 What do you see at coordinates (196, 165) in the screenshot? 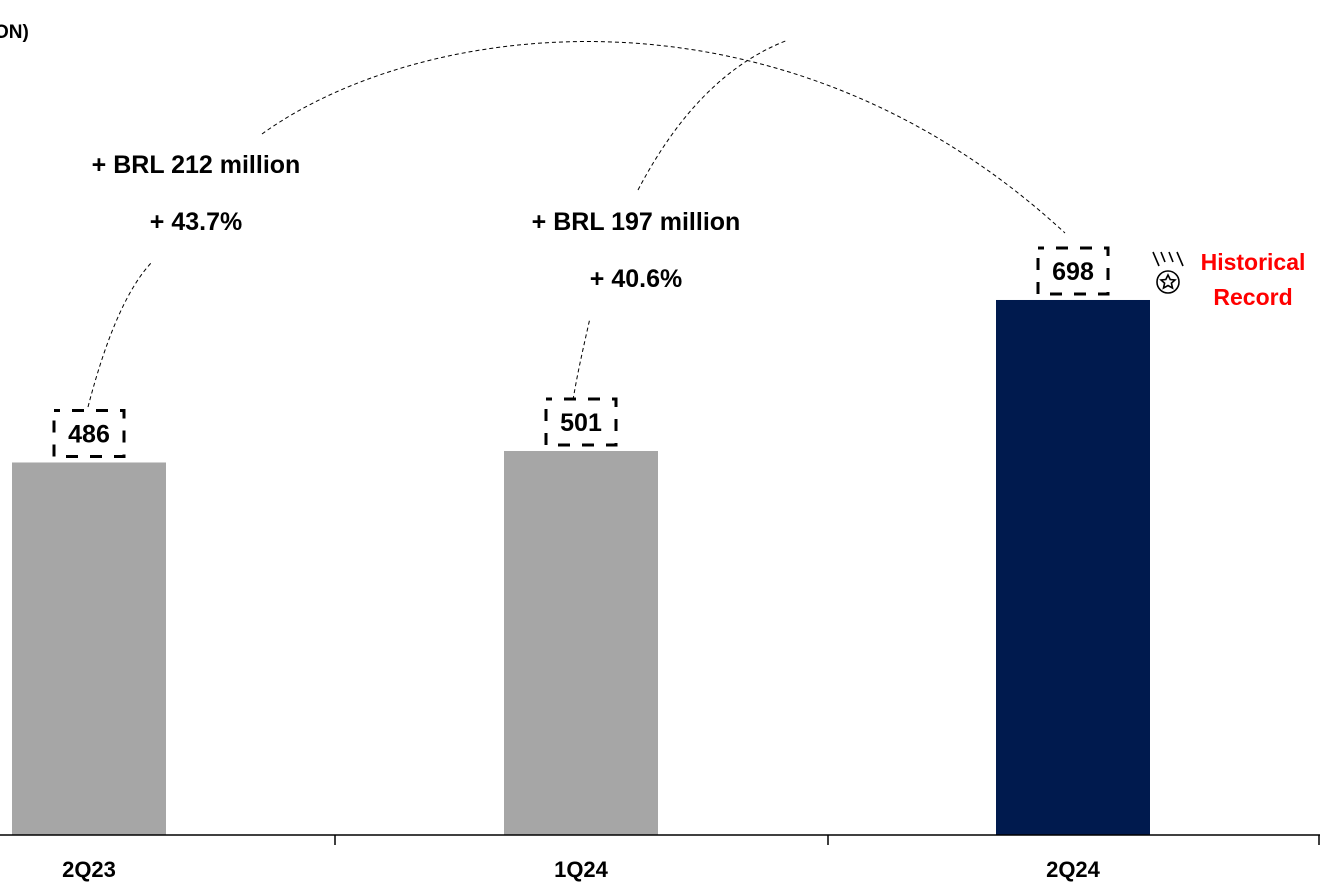
I see `annotation-2q23-amount: + BRL 212 million` at bounding box center [196, 165].